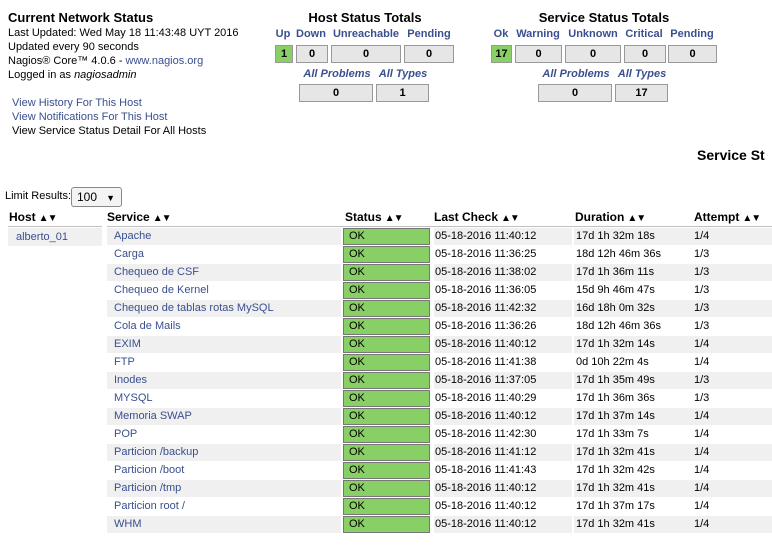 Image resolution: width=772 pixels, height=545 pixels. What do you see at coordinates (633, 452) in the screenshot?
I see `duration-cell: 17d 1h 32m 41s` at bounding box center [633, 452].